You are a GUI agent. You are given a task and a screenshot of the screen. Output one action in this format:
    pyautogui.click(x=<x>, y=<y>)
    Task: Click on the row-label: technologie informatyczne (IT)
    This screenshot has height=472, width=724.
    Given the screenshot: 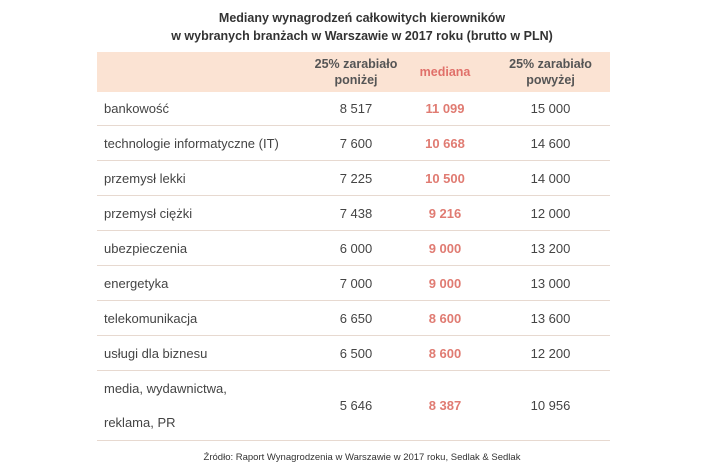 What is the action you would take?
    pyautogui.click(x=191, y=143)
    